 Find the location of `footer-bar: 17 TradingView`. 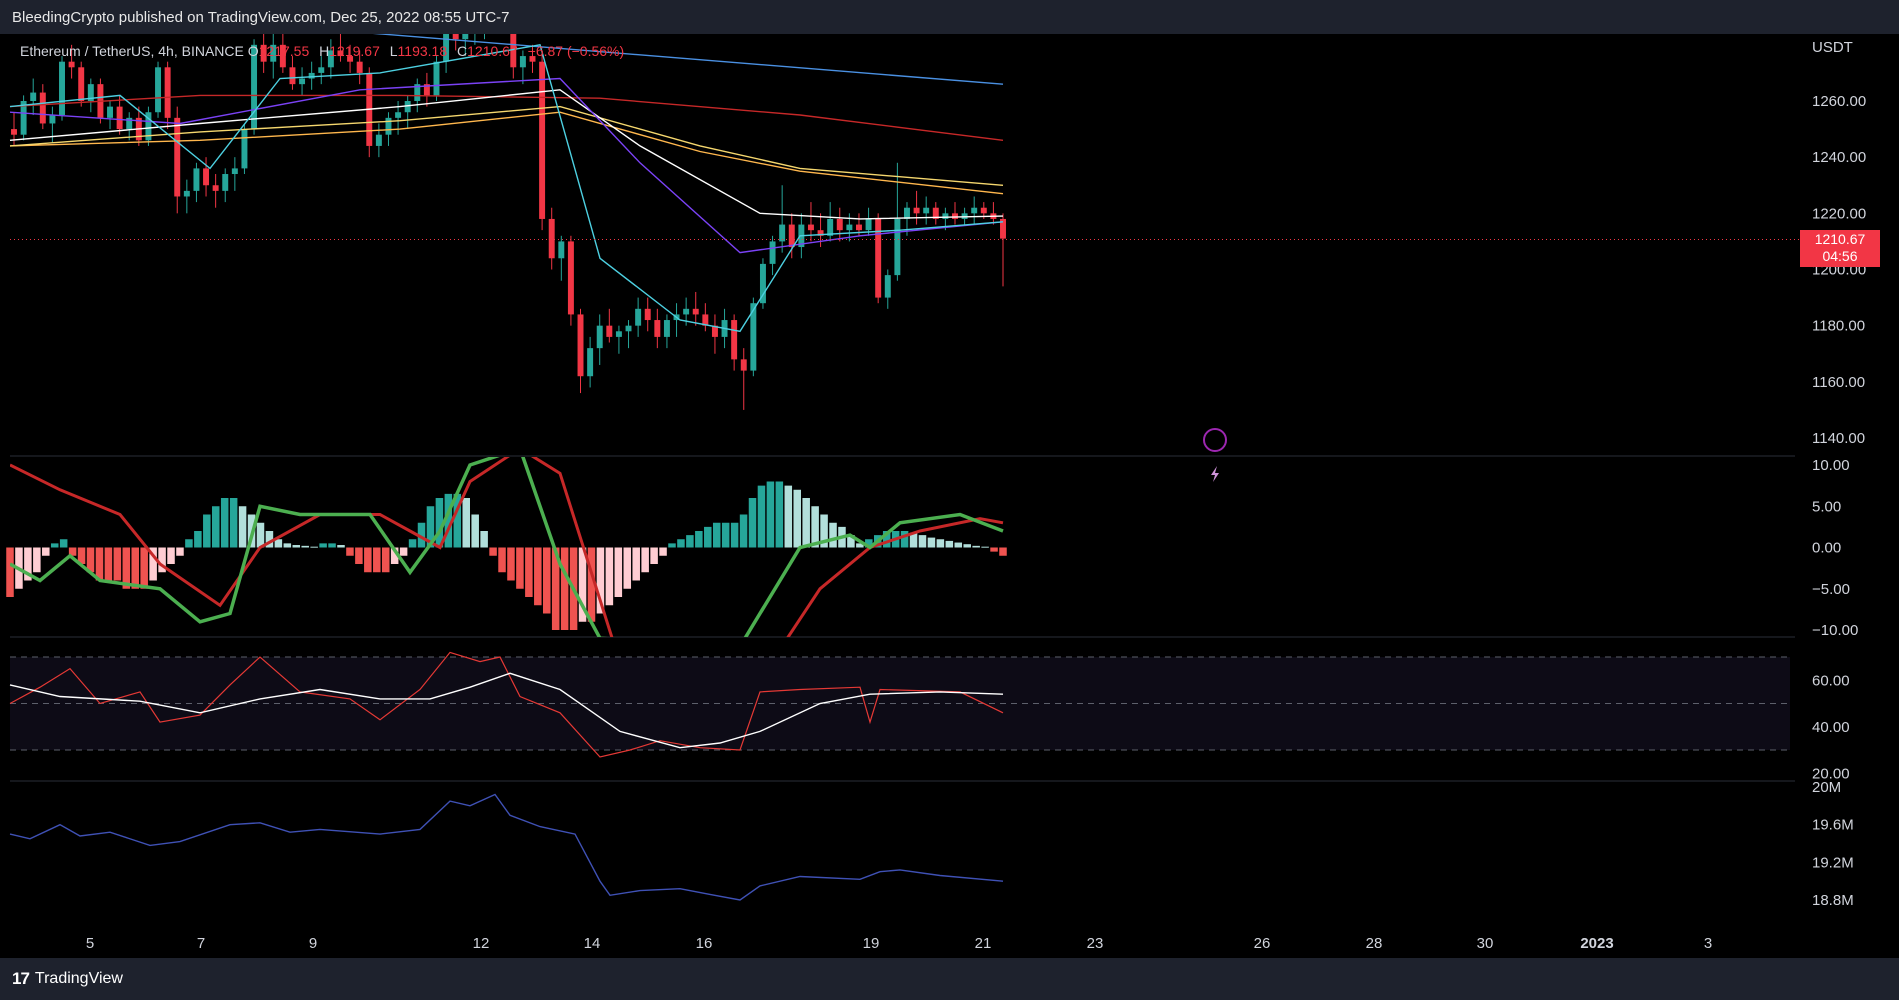

footer-bar: 17 TradingView is located at coordinates (949, 979).